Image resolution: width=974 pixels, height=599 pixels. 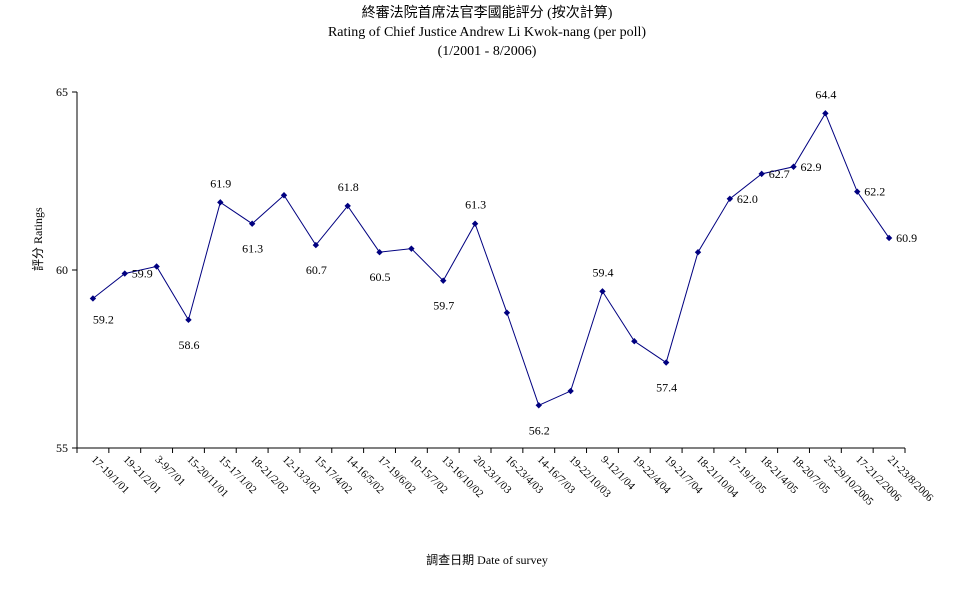 I want to click on y-tick-label: 65, so click(x=62, y=92).